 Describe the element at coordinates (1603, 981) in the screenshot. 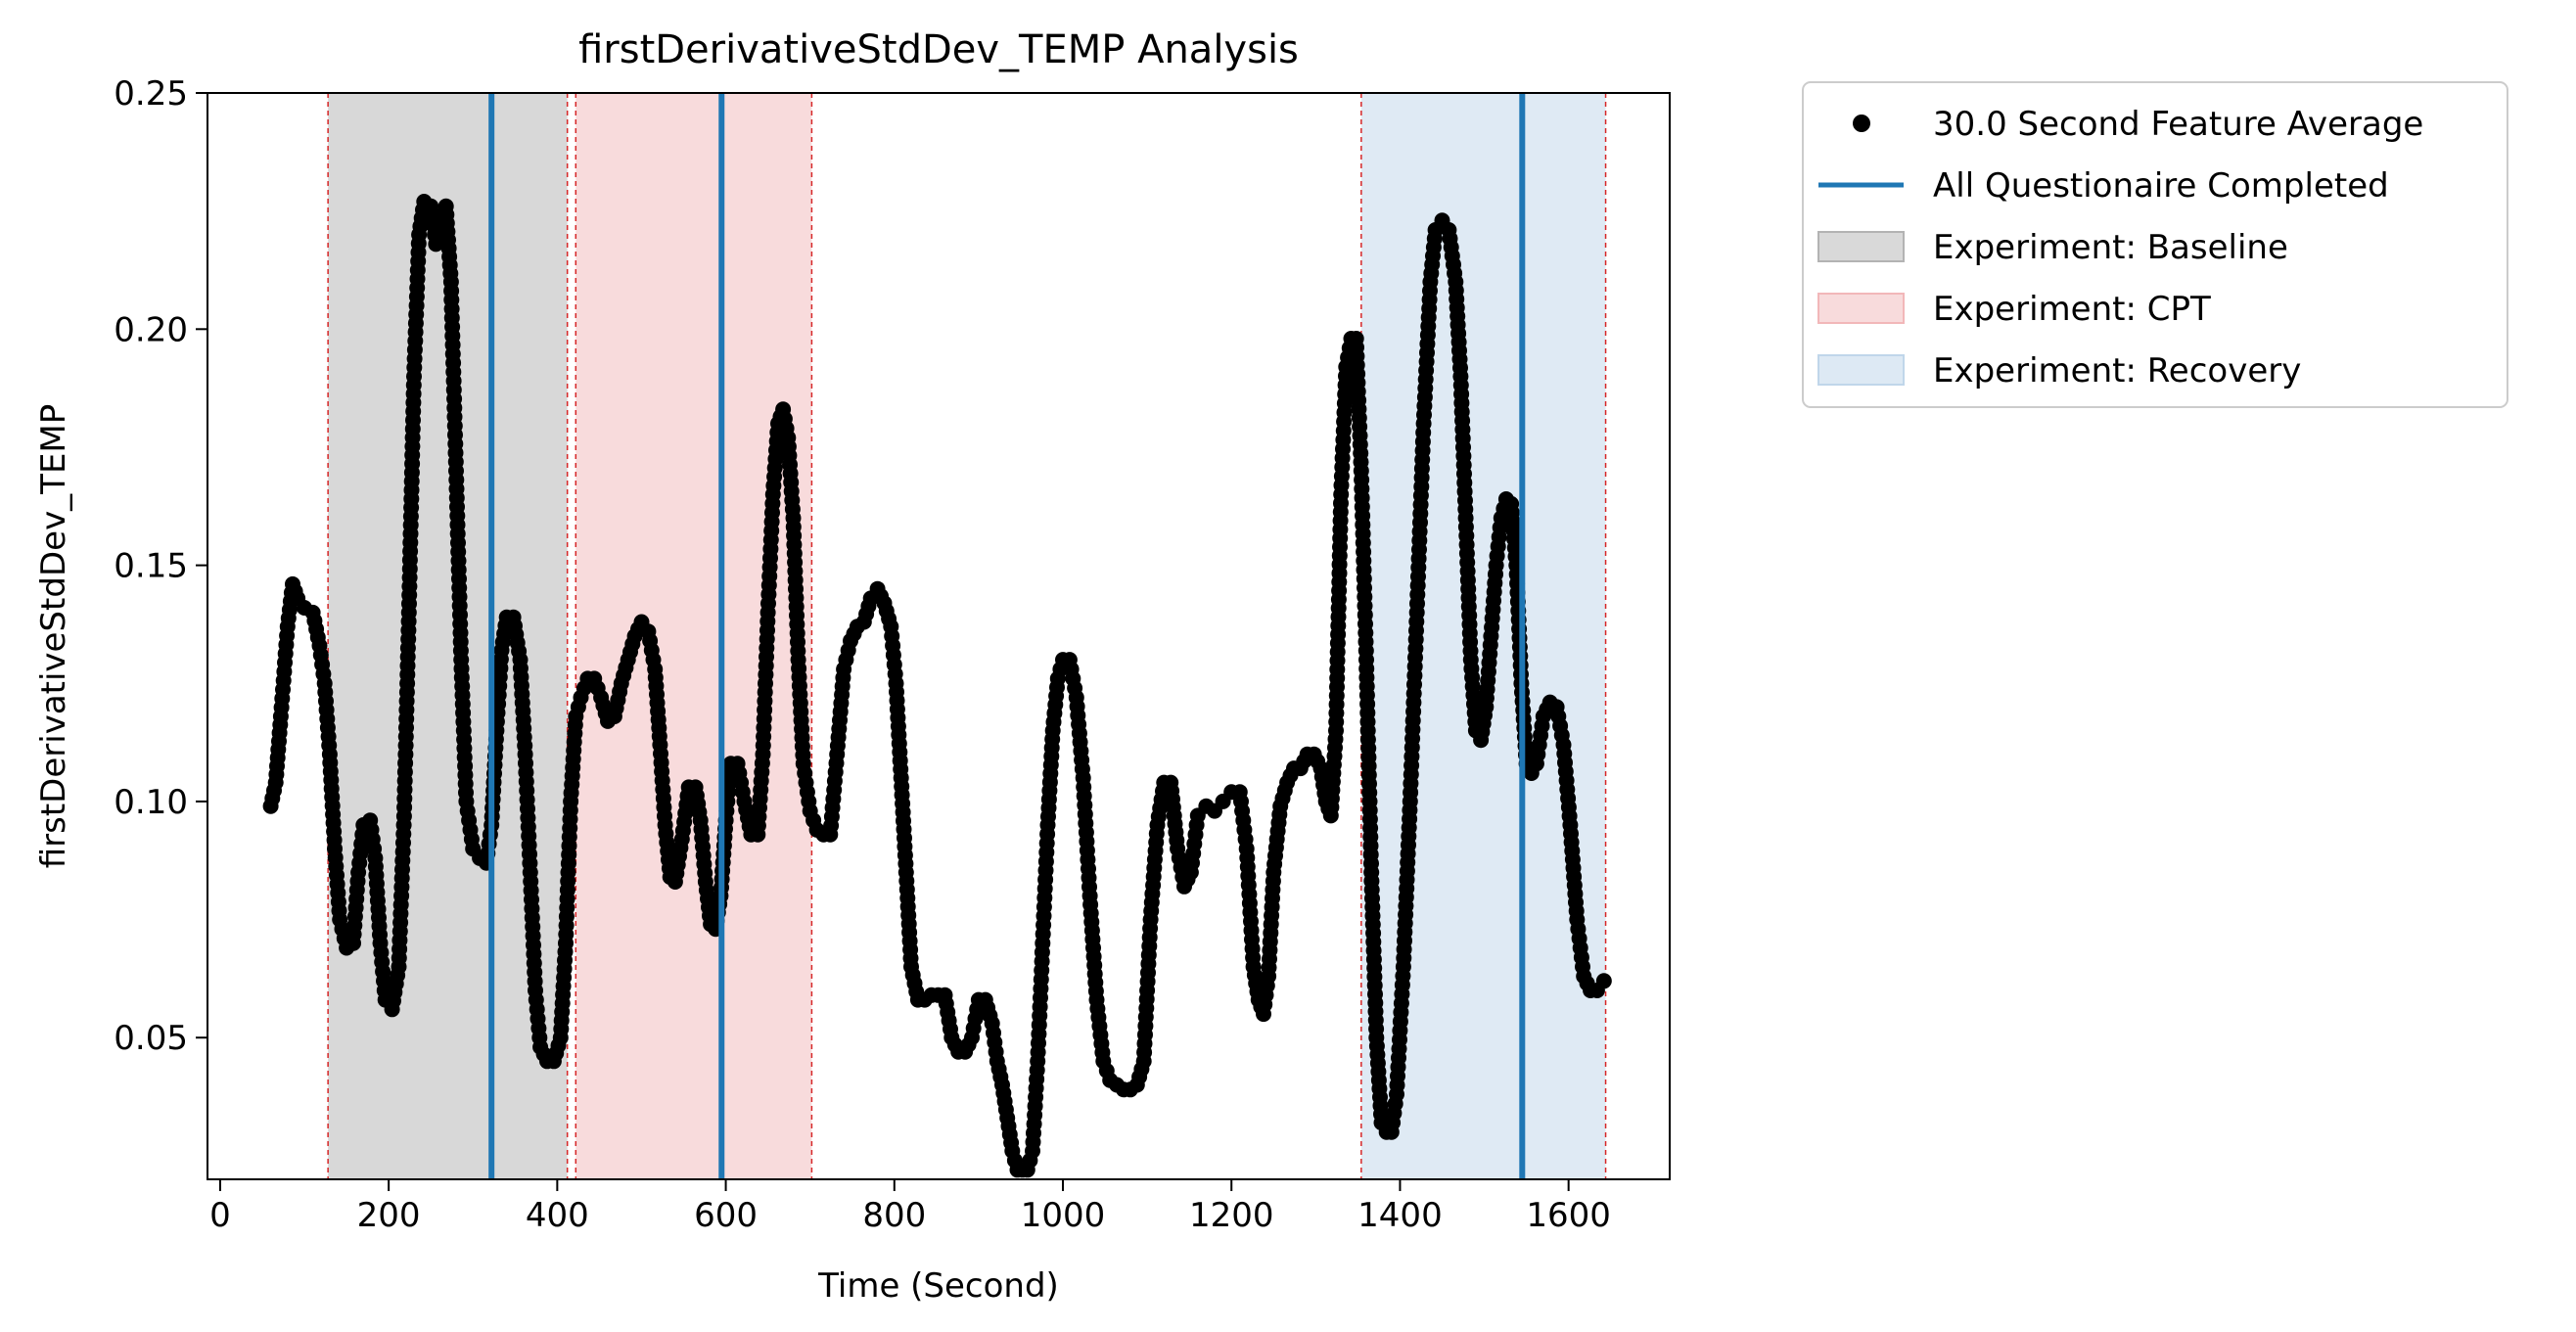

I see `data-point` at that location.